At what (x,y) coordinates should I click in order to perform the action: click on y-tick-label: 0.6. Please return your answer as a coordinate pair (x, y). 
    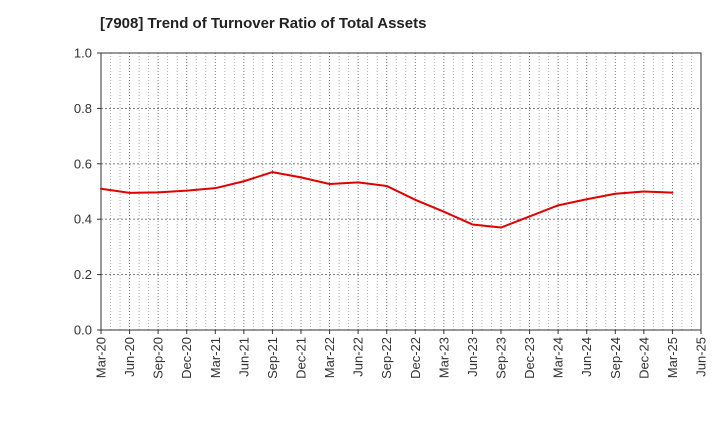
    Looking at the image, I should click on (83, 163).